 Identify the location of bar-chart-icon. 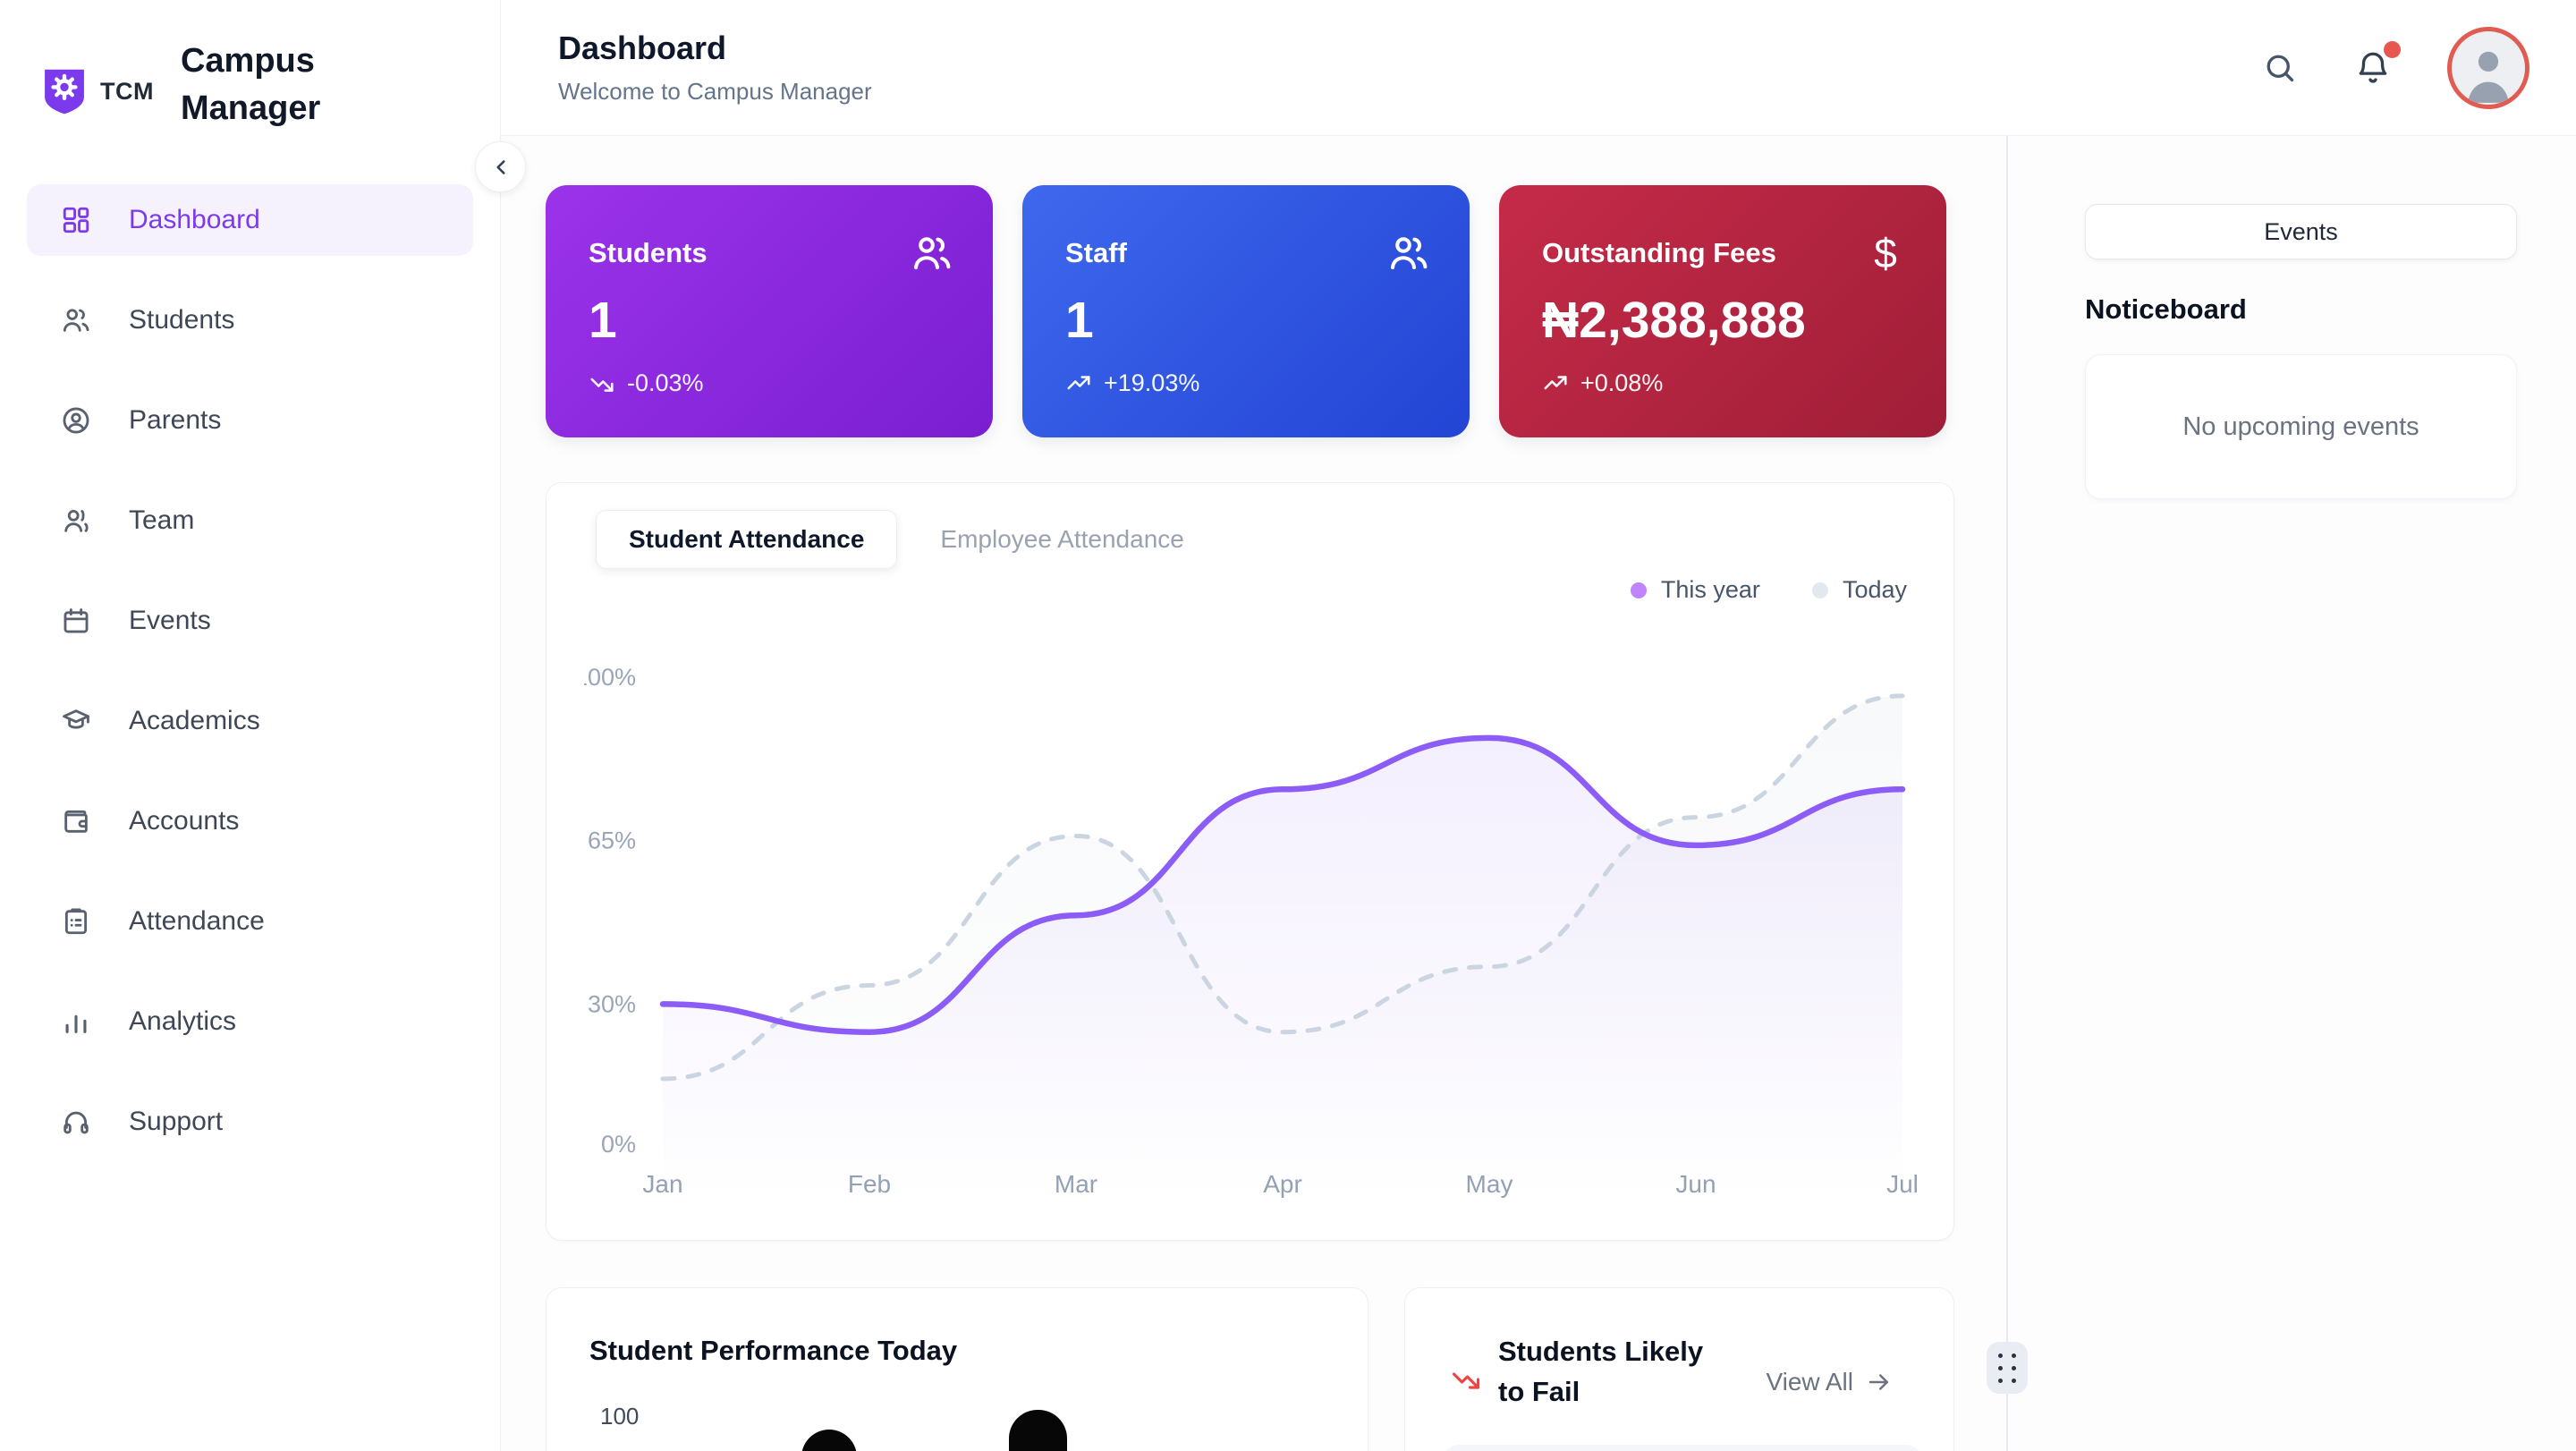
(76, 1023).